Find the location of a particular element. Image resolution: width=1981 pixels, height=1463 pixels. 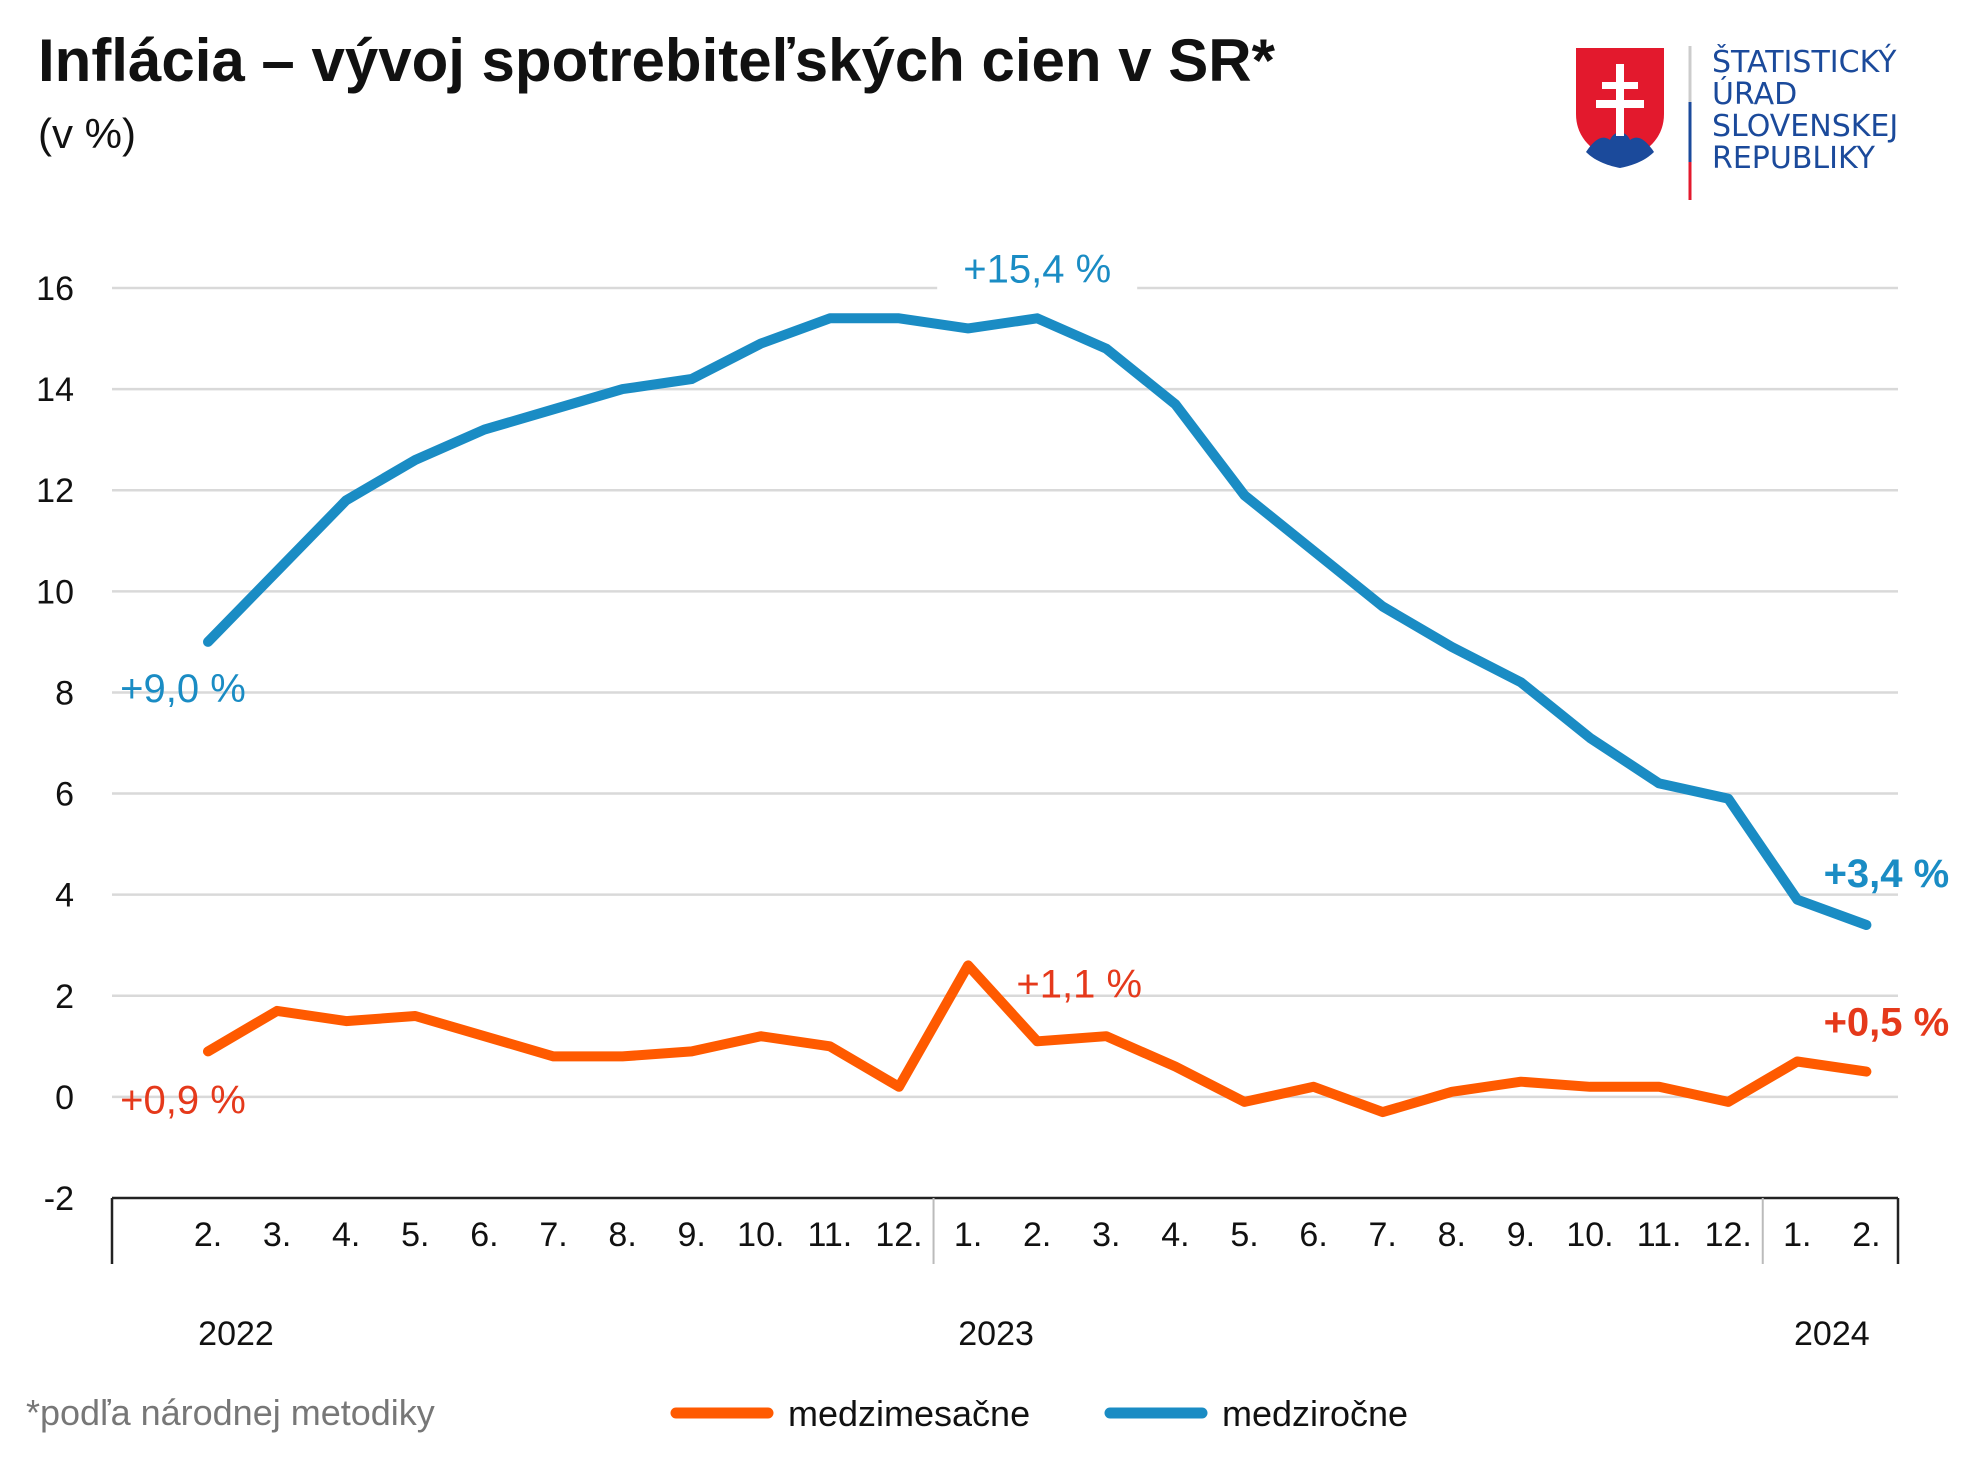

annotation-backdrop is located at coordinates (1037, 269).